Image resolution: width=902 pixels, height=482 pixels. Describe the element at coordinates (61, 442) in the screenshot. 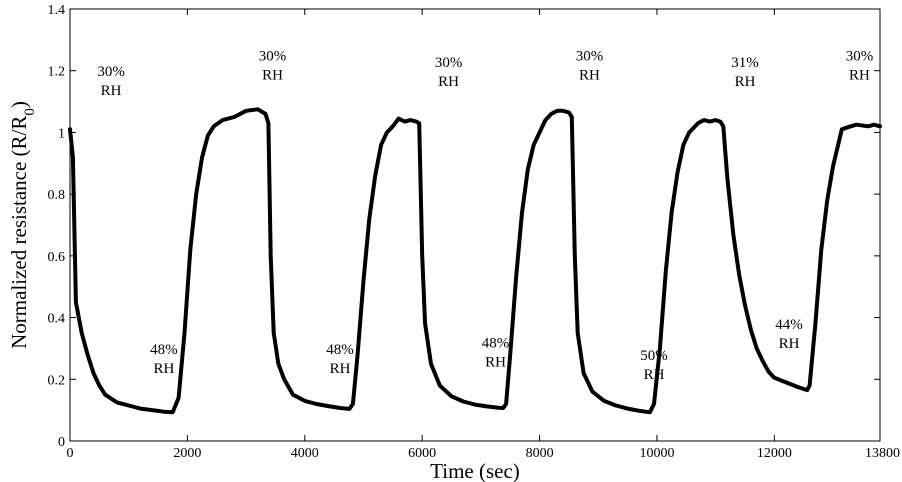

I see `y-tick-label: 0` at that location.